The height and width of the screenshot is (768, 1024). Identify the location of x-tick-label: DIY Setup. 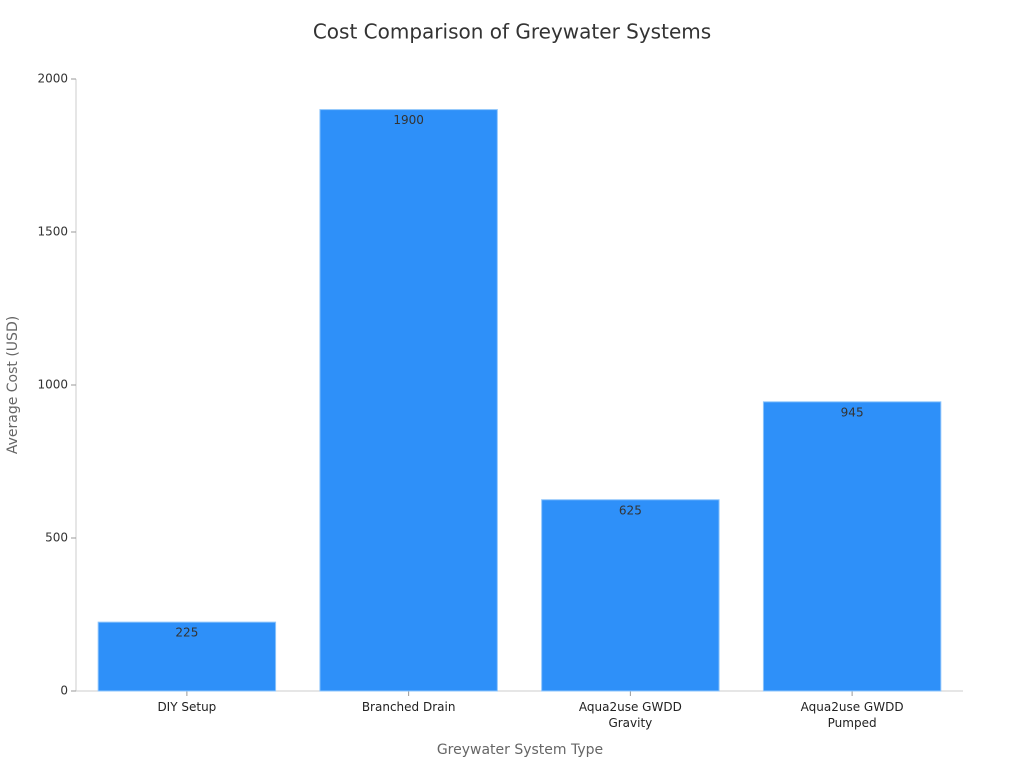
(187, 707).